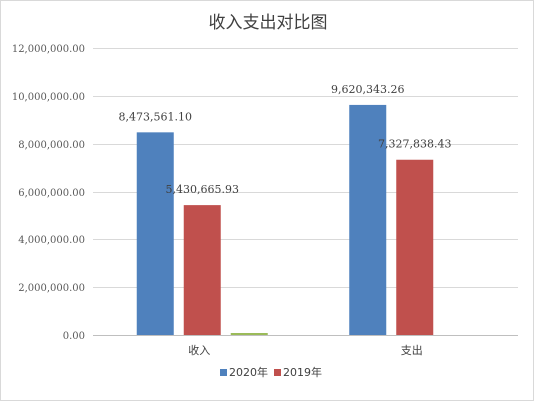 The image size is (534, 402). What do you see at coordinates (202, 189) in the screenshot?
I see `data-label: 5,430,665.93` at bounding box center [202, 189].